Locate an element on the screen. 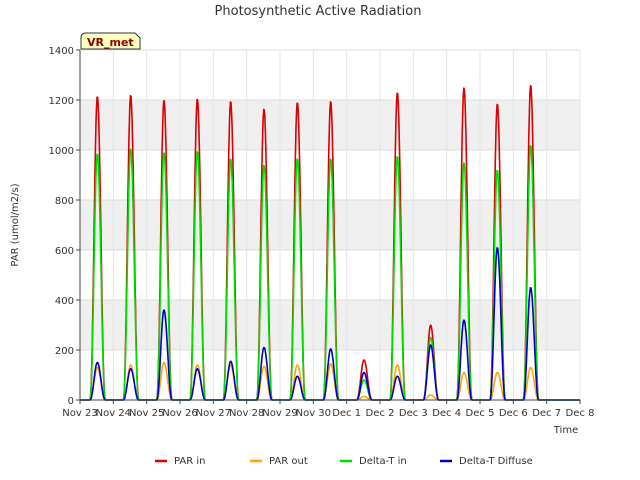 The image size is (640, 480). badge: VR_met is located at coordinates (110, 41).